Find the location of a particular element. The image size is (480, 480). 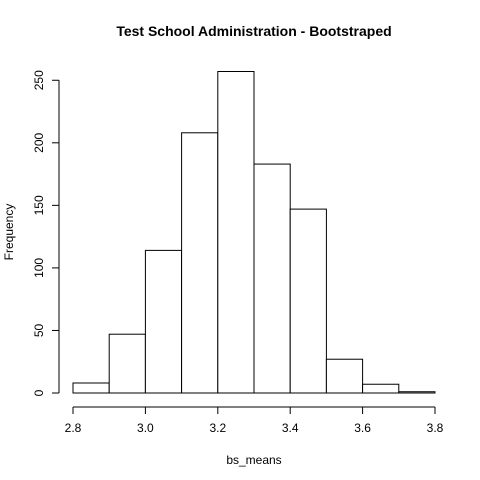

x-tick-label: 3.4 is located at coordinates (290, 428).